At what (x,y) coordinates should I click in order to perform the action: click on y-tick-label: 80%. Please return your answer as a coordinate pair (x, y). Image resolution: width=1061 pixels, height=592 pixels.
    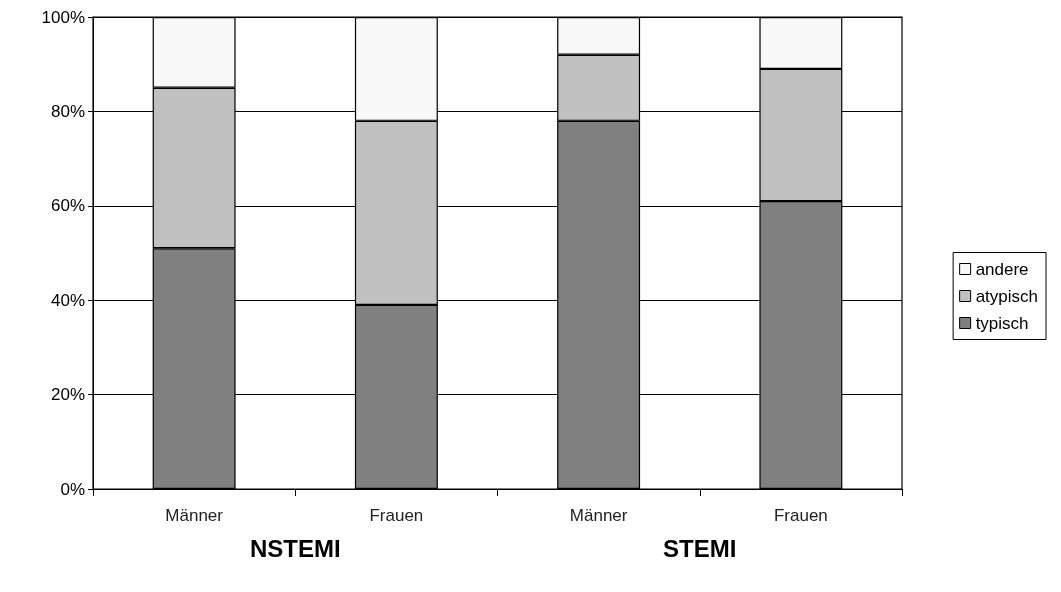
    Looking at the image, I should click on (67, 111).